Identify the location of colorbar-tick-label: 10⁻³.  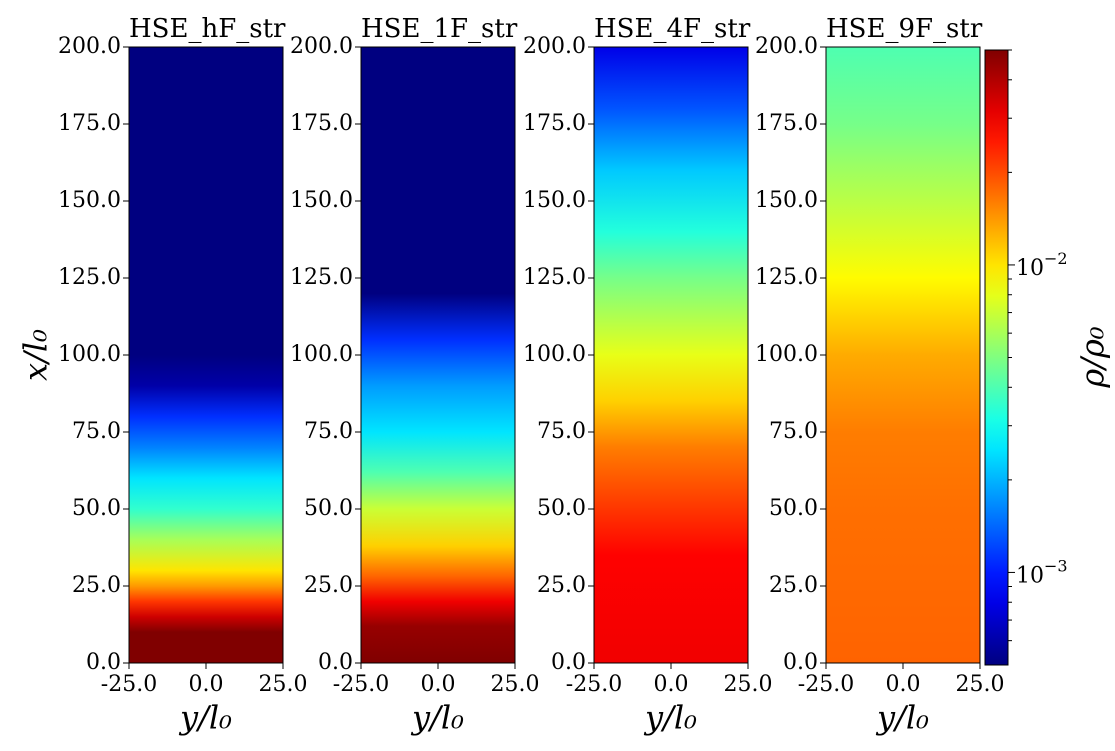
(1042, 572).